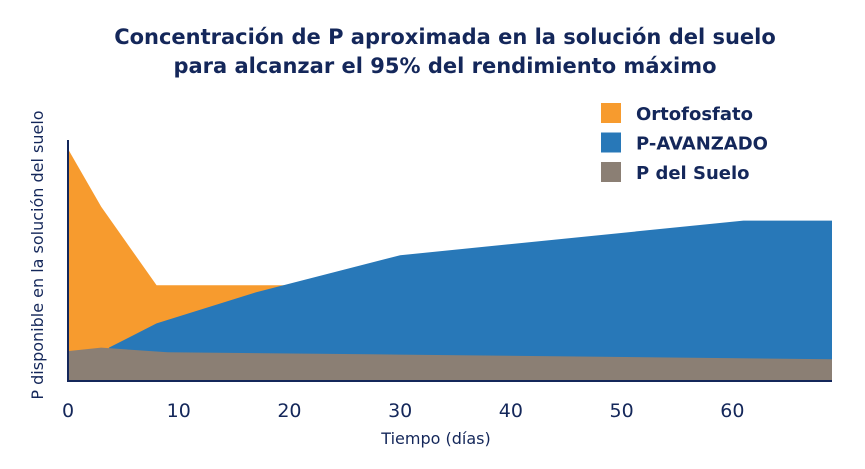 This screenshot has width=865, height=469. What do you see at coordinates (400, 411) in the screenshot?
I see `x-tick-30: 30` at bounding box center [400, 411].